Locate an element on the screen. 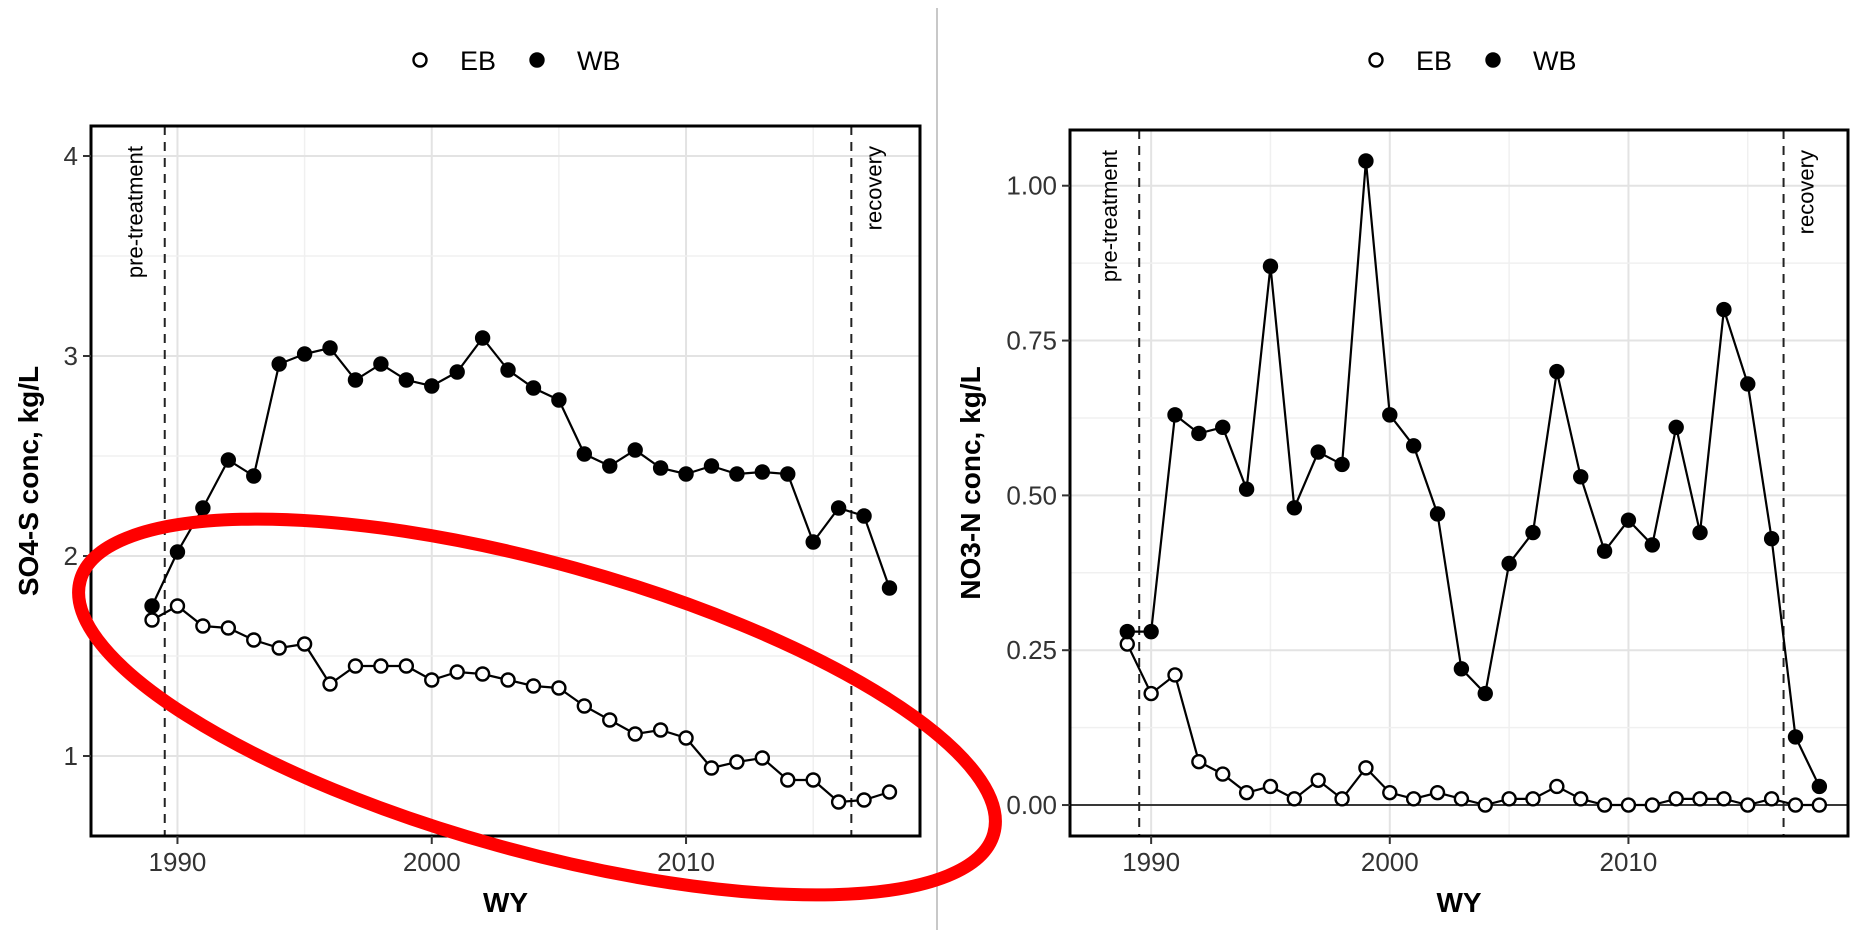  so4-legend-eb-marker is located at coordinates (420, 60).